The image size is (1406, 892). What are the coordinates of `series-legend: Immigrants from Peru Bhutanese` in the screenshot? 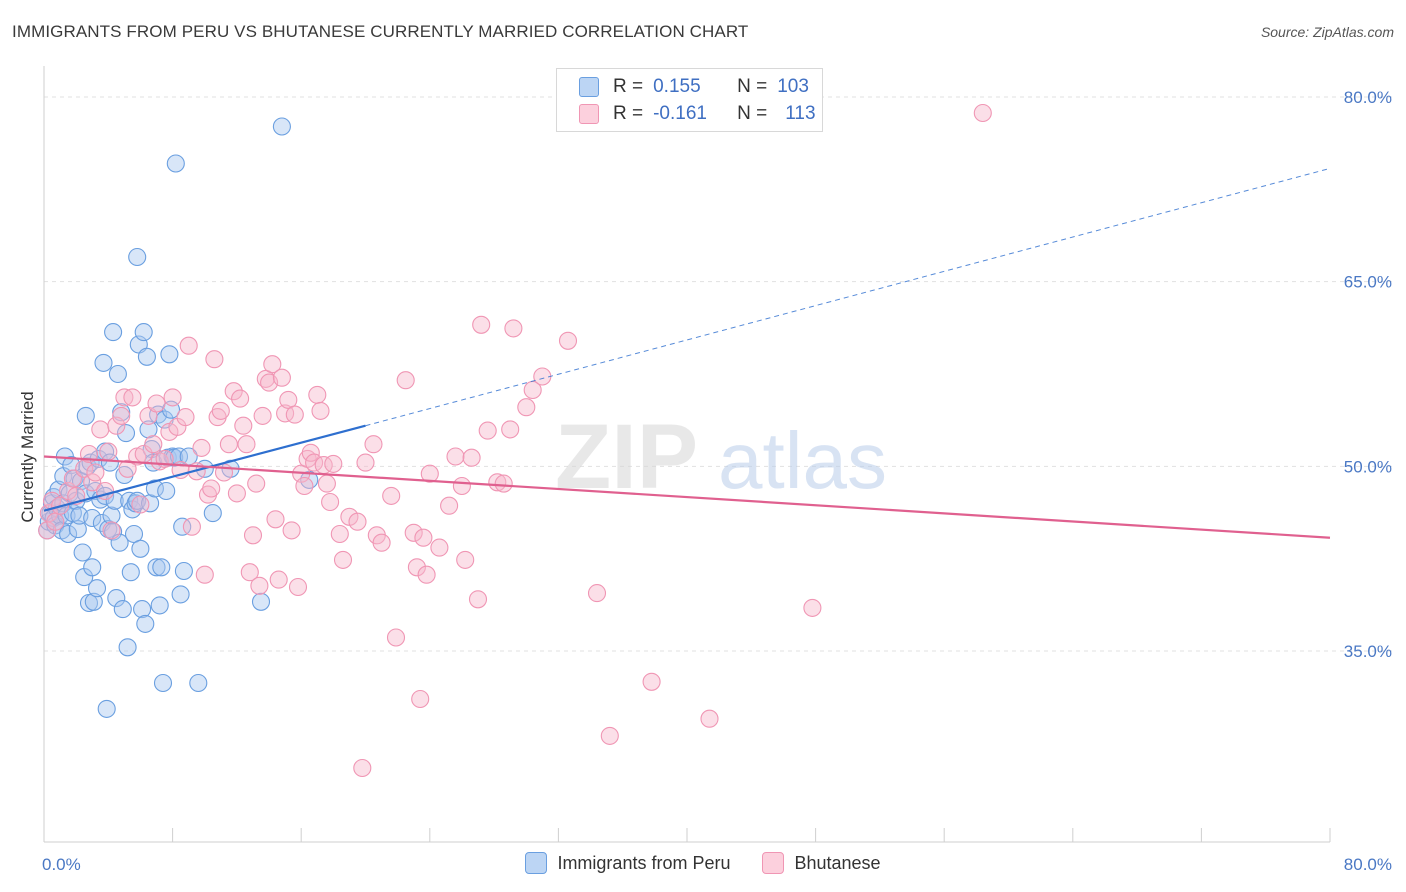 It's located at (703, 863).